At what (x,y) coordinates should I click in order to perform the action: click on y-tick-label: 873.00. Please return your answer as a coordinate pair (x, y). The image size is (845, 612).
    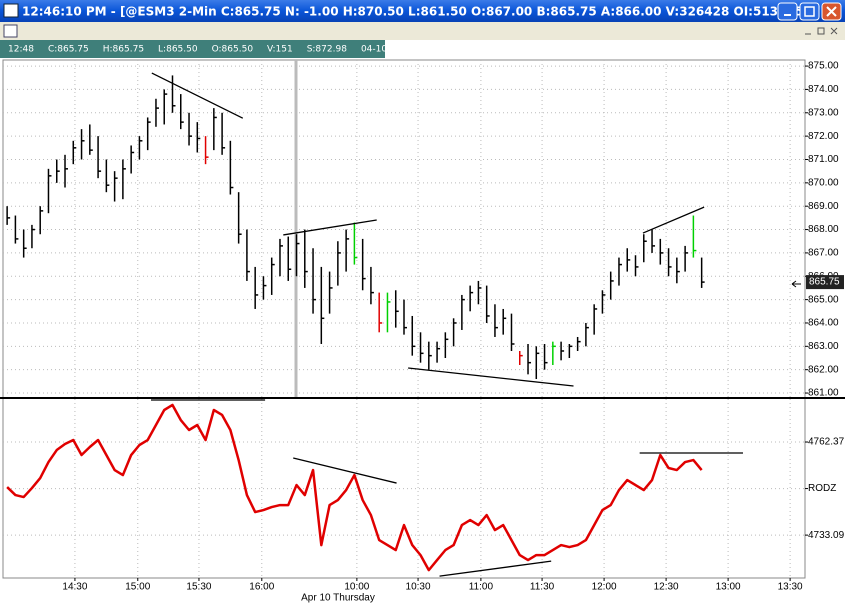
    Looking at the image, I should click on (823, 112).